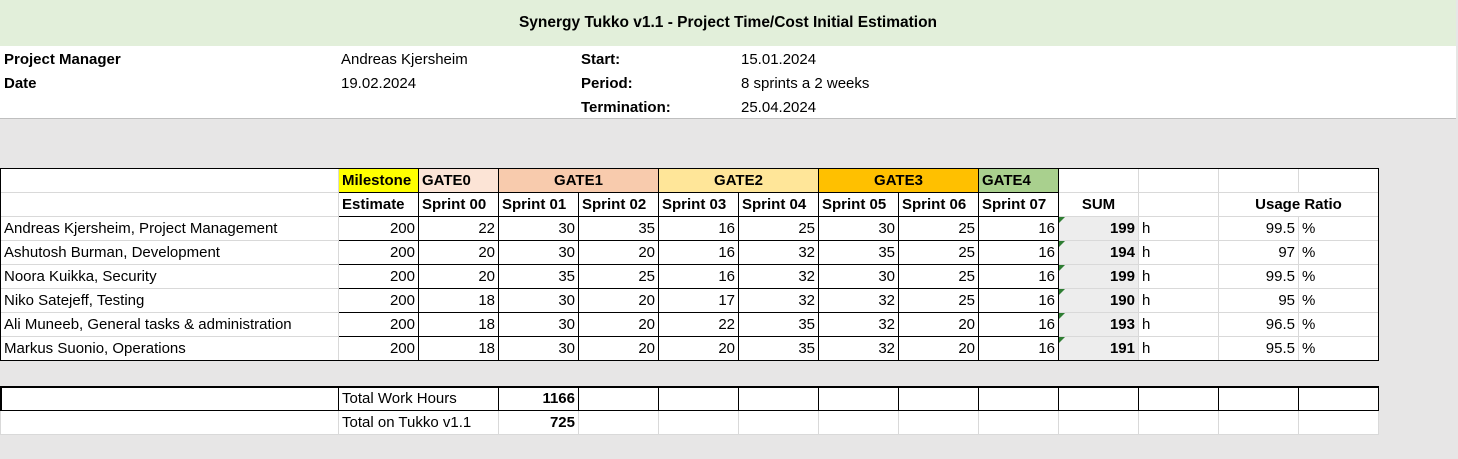 This screenshot has height=459, width=1458. Describe the element at coordinates (1018, 204) in the screenshot. I see `sprint-header: Sprint 07` at that location.